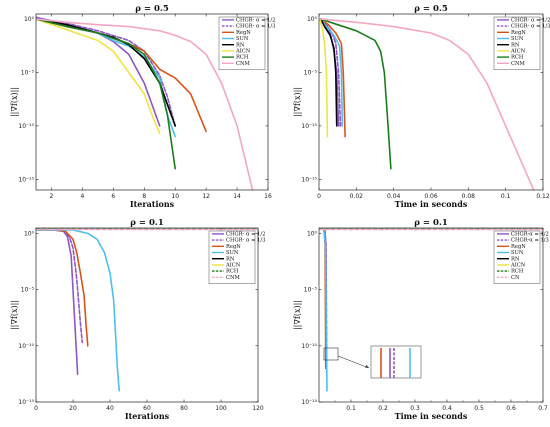  Describe the element at coordinates (147, 408) in the screenshot. I see `x-tick-label: 60` at that location.